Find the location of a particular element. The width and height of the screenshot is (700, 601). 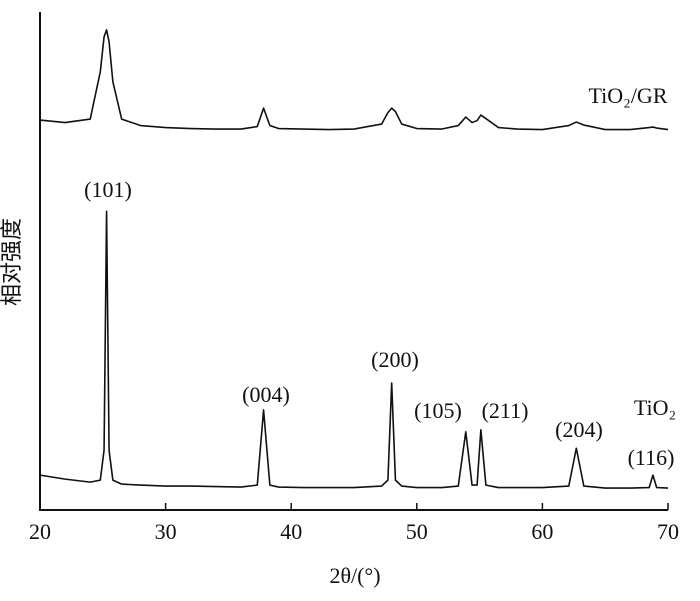

peak-label: (116) is located at coordinates (651, 457).